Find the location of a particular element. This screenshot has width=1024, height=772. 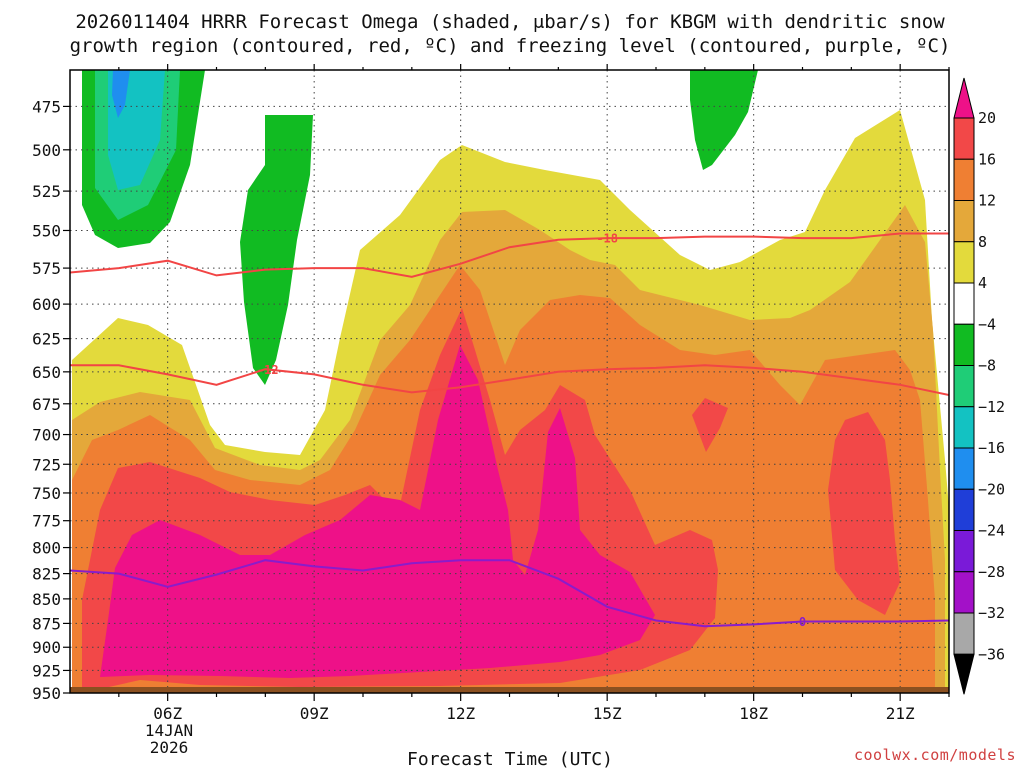

colorbar-label: −4 is located at coordinates (987, 324).